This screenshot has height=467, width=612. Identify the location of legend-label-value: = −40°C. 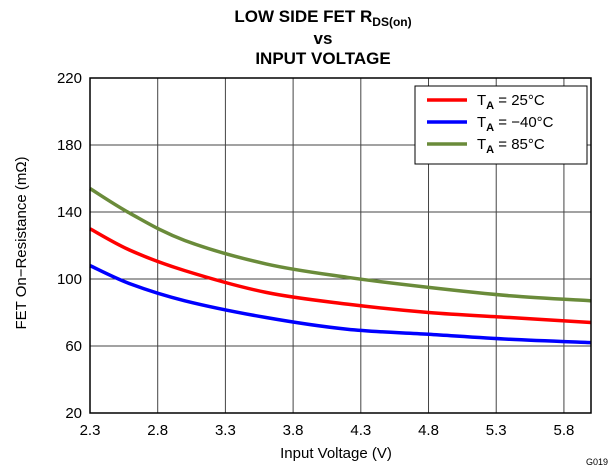
(524, 122).